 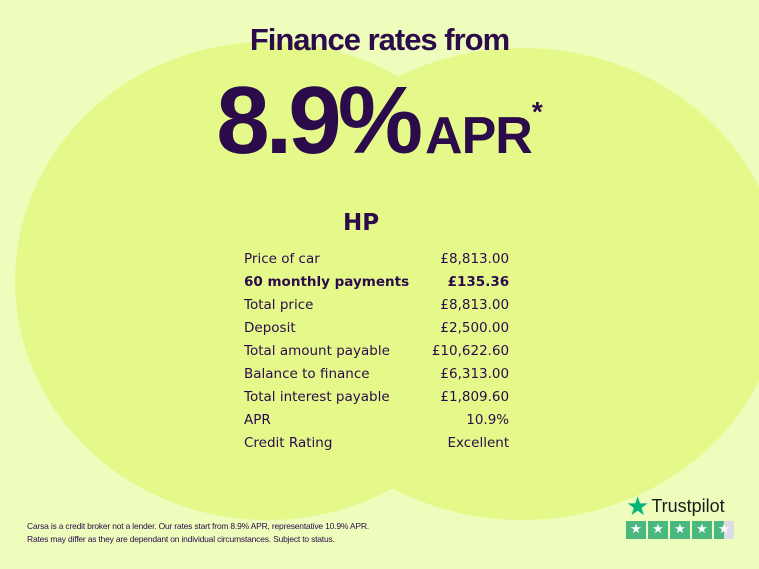 I want to click on trustpilot-badge: ★ Trustpilot ★ ★ ★ ★ ★, so click(x=680, y=516).